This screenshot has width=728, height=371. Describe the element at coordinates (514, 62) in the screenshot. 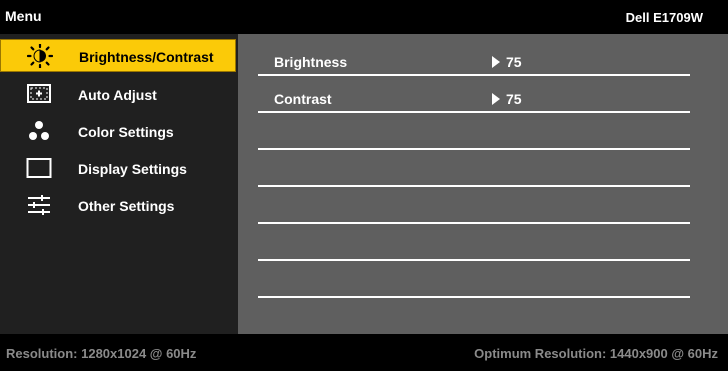

I see `brightness-value: 75` at that location.